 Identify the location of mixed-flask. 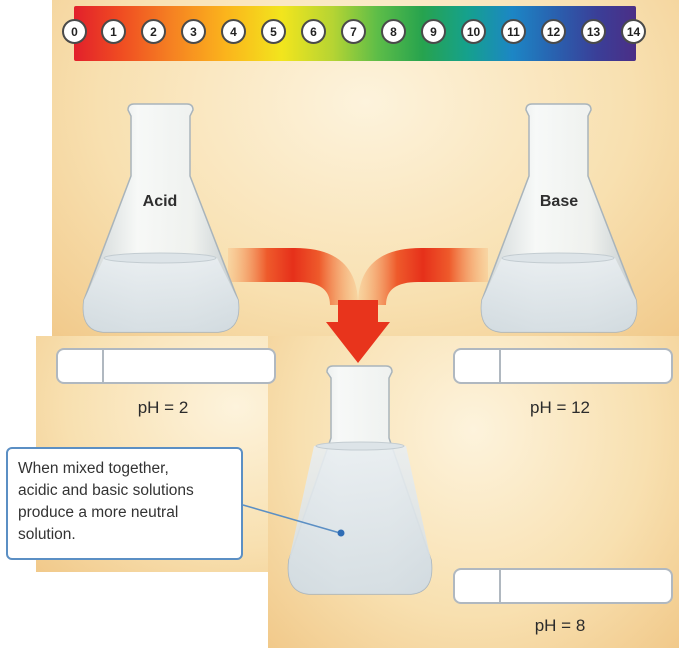
(360, 480).